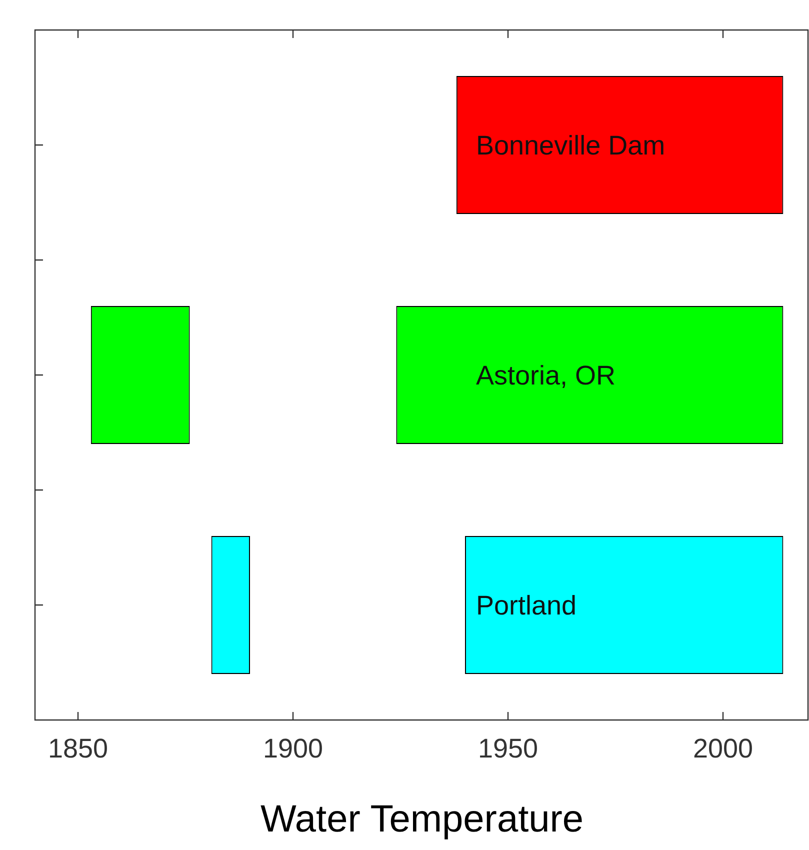 The height and width of the screenshot is (850, 809). I want to click on x-tick-label: 1850, so click(78, 749).